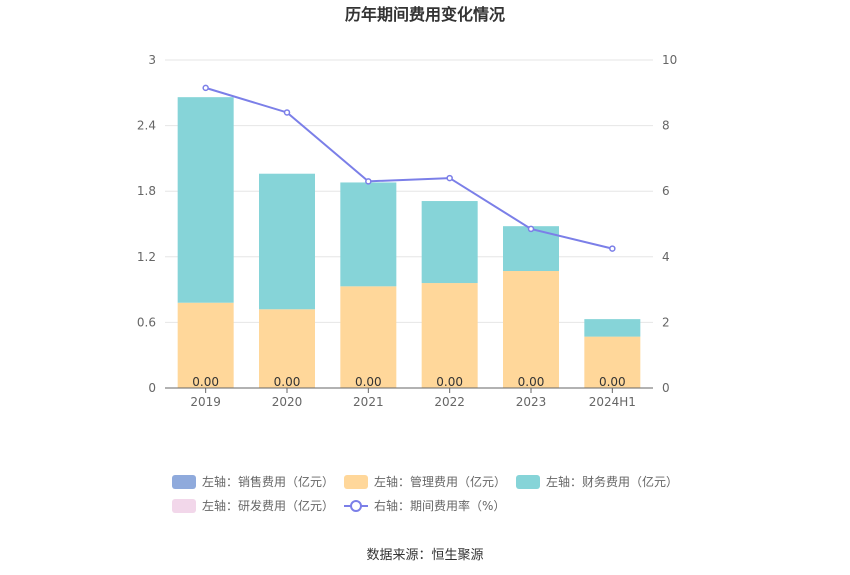 The width and height of the screenshot is (850, 575). I want to click on bar-2022-s2, so click(449, 242).